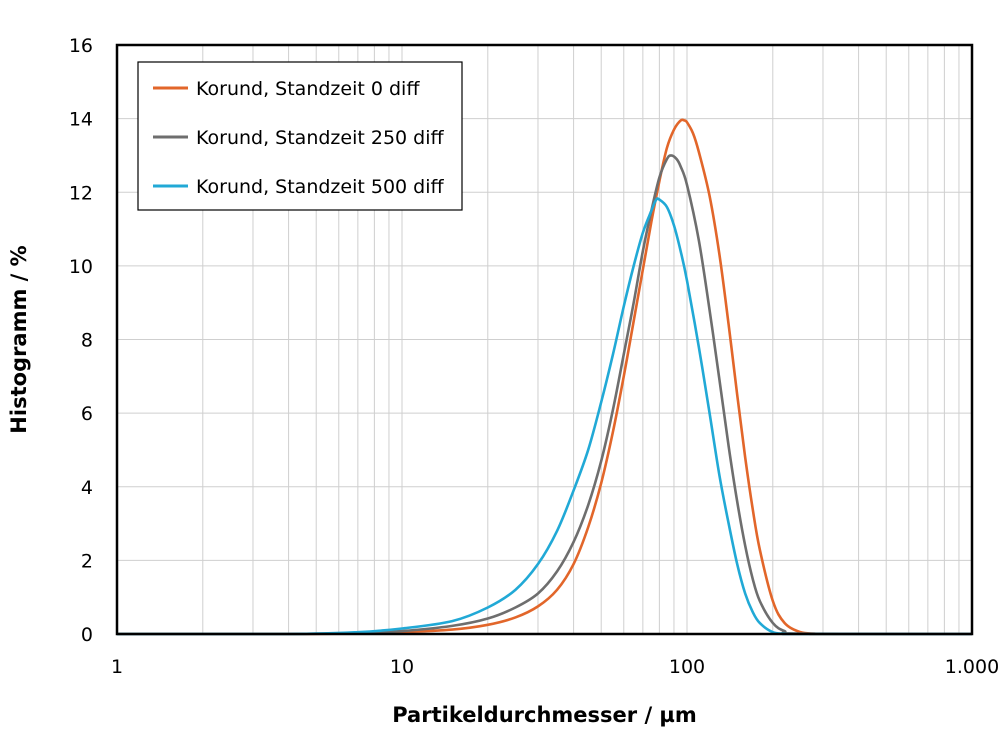 This screenshot has width=1000, height=750. Describe the element at coordinates (544, 715) in the screenshot. I see `x-axis-title: Partikeldurchmesser / µm` at that location.